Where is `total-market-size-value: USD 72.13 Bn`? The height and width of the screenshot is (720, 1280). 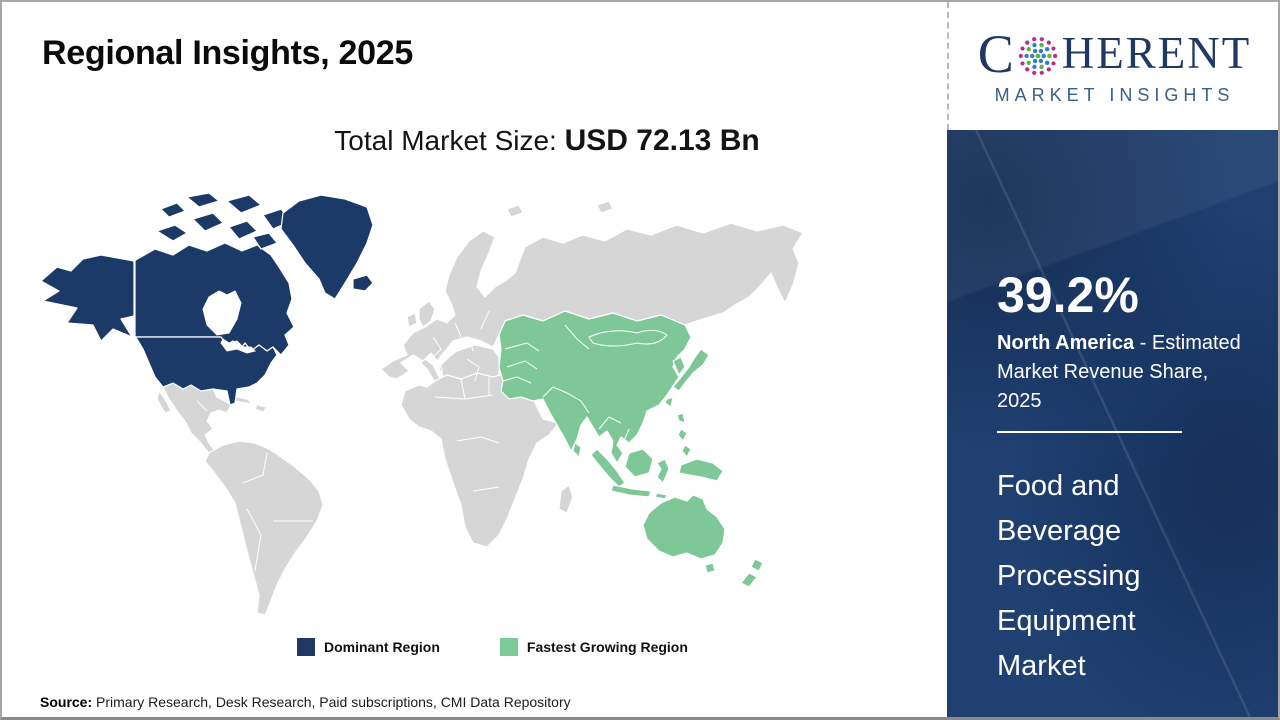 total-market-size-value: USD 72.13 Bn is located at coordinates (662, 140).